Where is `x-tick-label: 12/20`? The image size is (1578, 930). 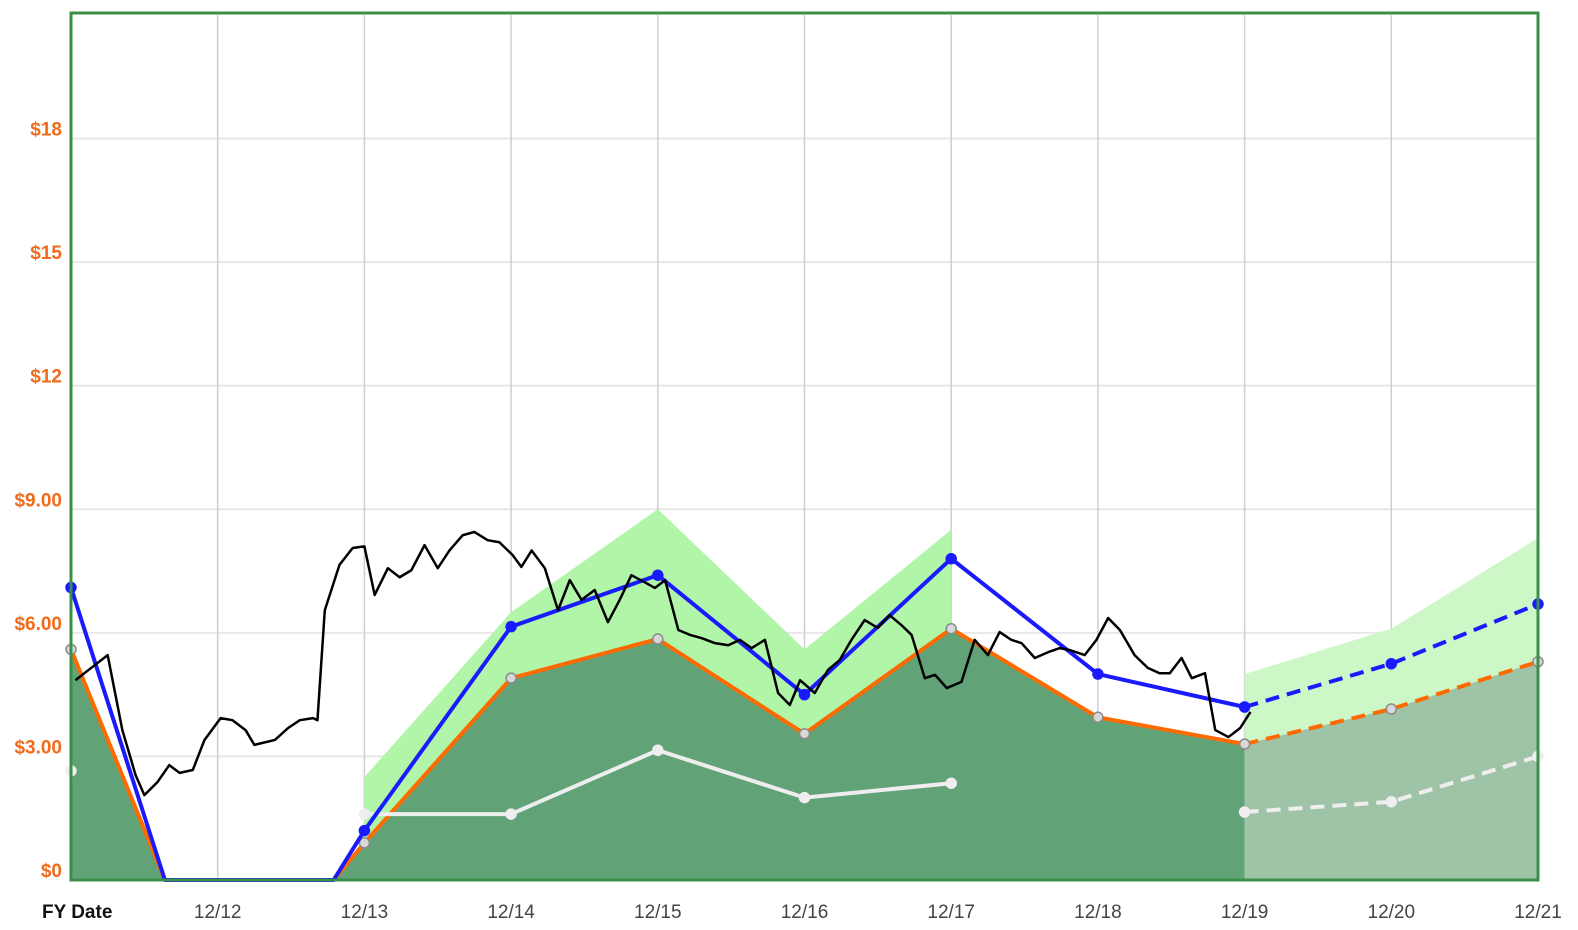 x-tick-label: 12/20 is located at coordinates (1392, 912).